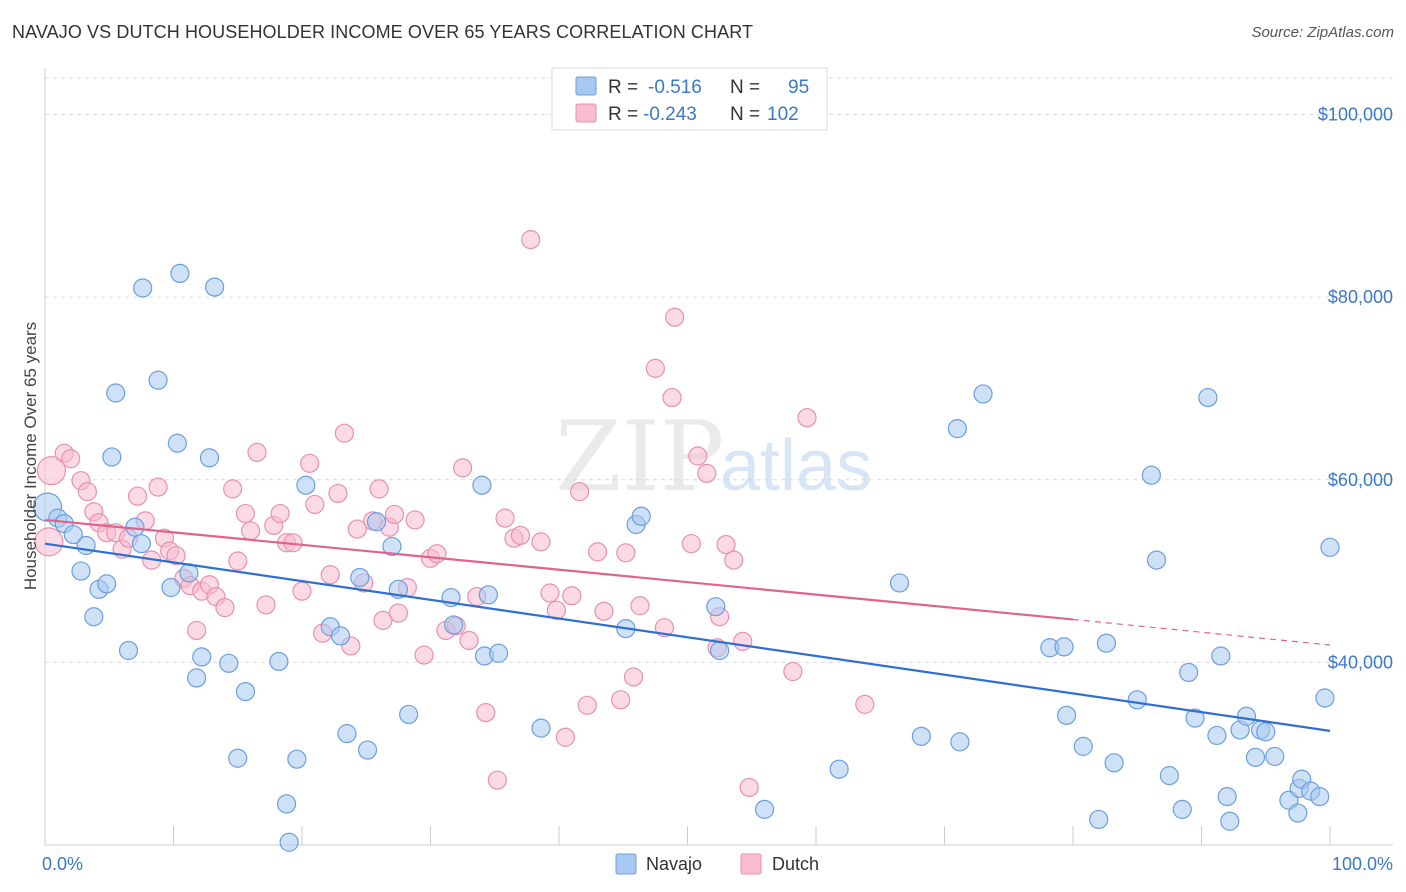 This screenshot has width=1406, height=892. What do you see at coordinates (1362, 864) in the screenshot?
I see `x-tick-label-1: 100.0%` at bounding box center [1362, 864].